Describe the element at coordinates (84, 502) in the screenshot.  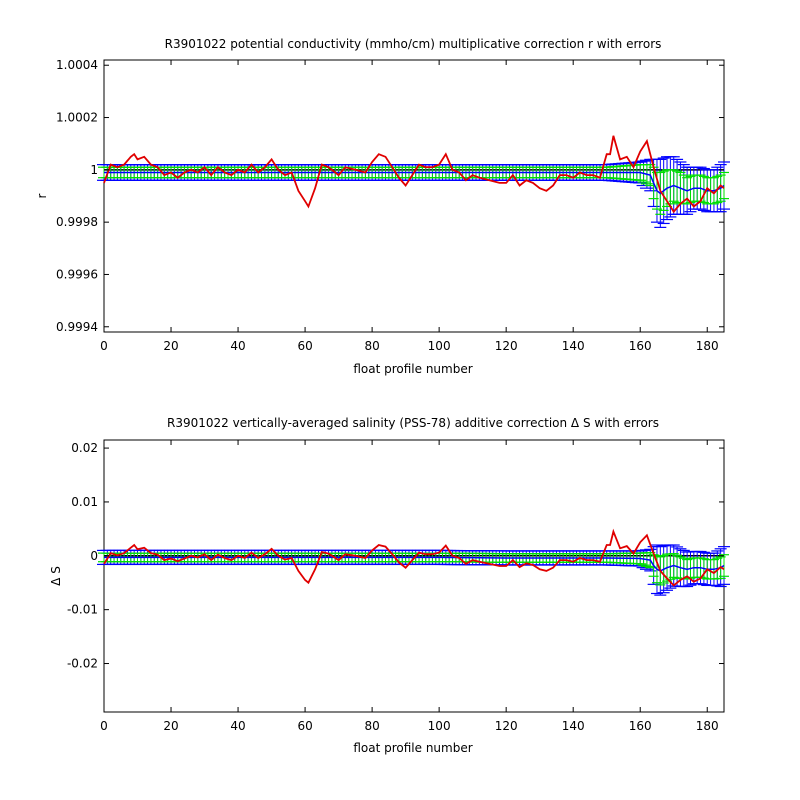
I see `y-tick-label-delta-s: 0.01` at that location.